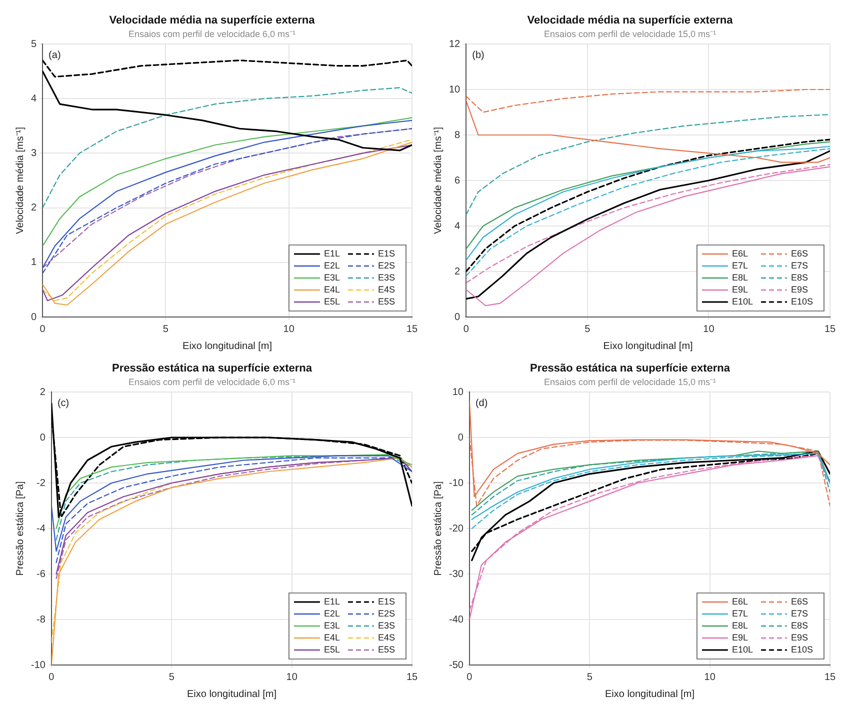 The image size is (857, 718). I want to click on y-tick-label: 3, so click(34, 153).